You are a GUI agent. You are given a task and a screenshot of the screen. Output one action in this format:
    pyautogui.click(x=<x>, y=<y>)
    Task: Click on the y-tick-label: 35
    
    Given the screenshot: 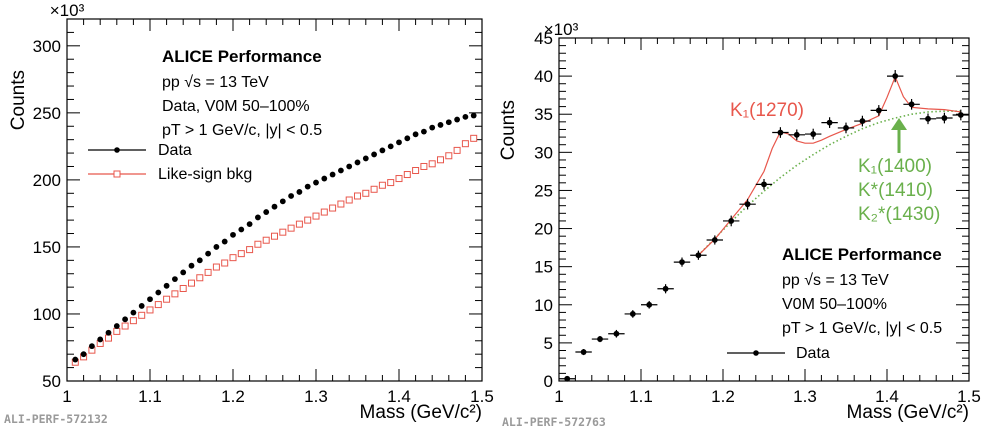 What is the action you would take?
    pyautogui.click(x=543, y=114)
    